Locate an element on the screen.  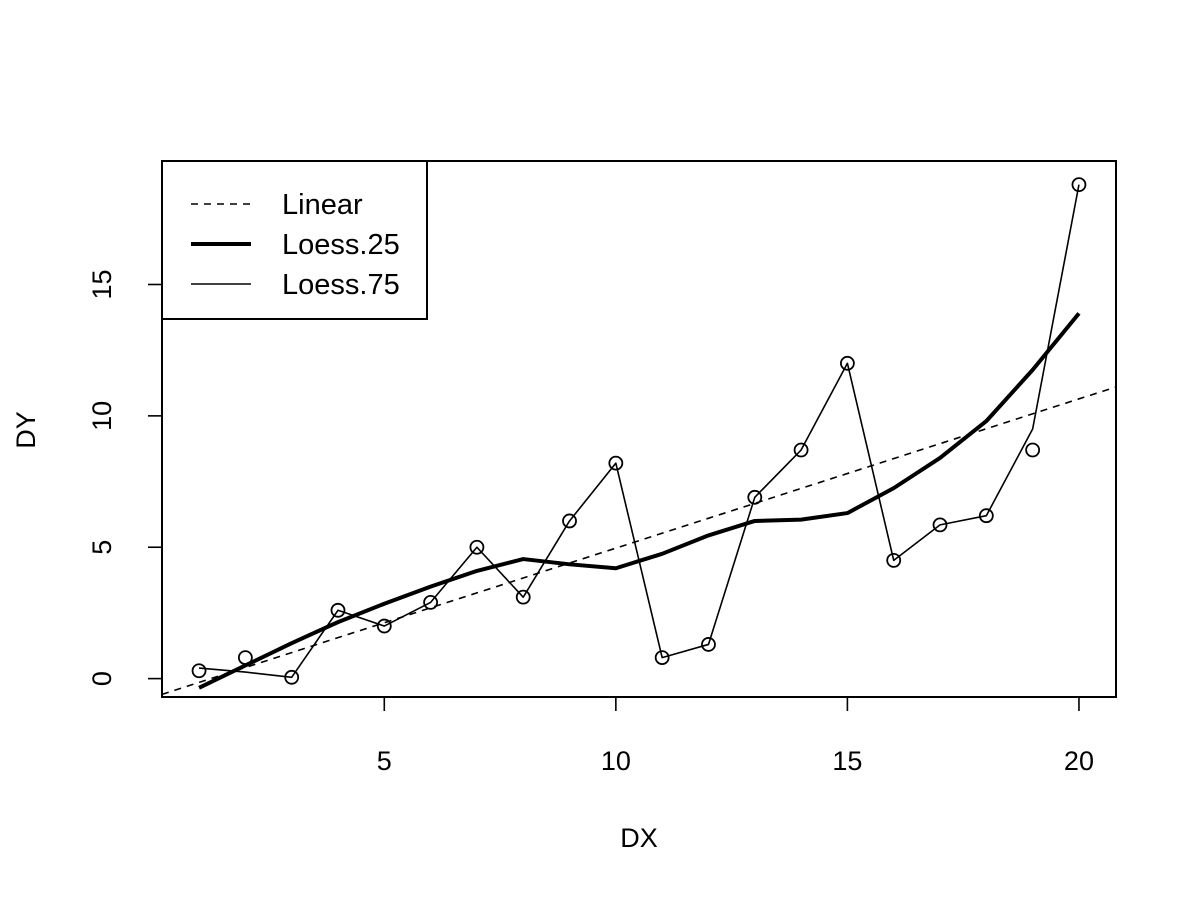
y-axis: 0 5 10 15 is located at coordinates (125, 477).